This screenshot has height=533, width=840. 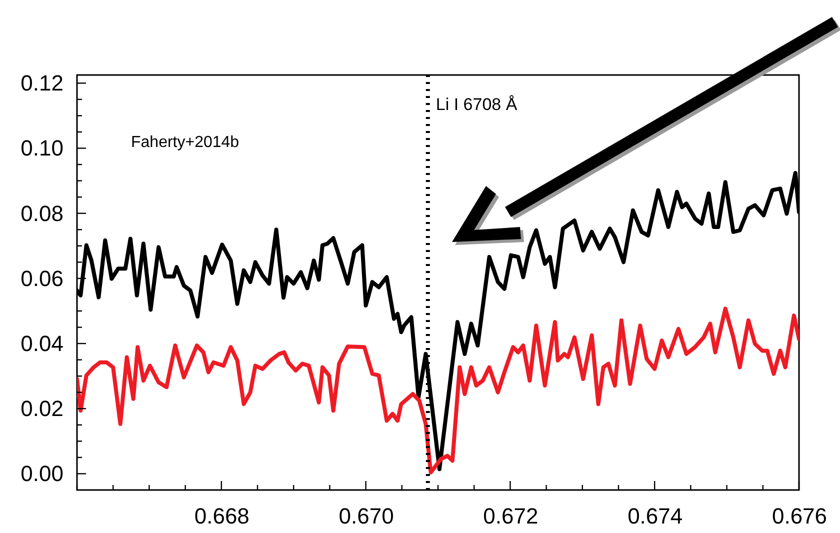 What do you see at coordinates (477, 104) in the screenshot?
I see `ref-line-label: Li I 6708 Å` at bounding box center [477, 104].